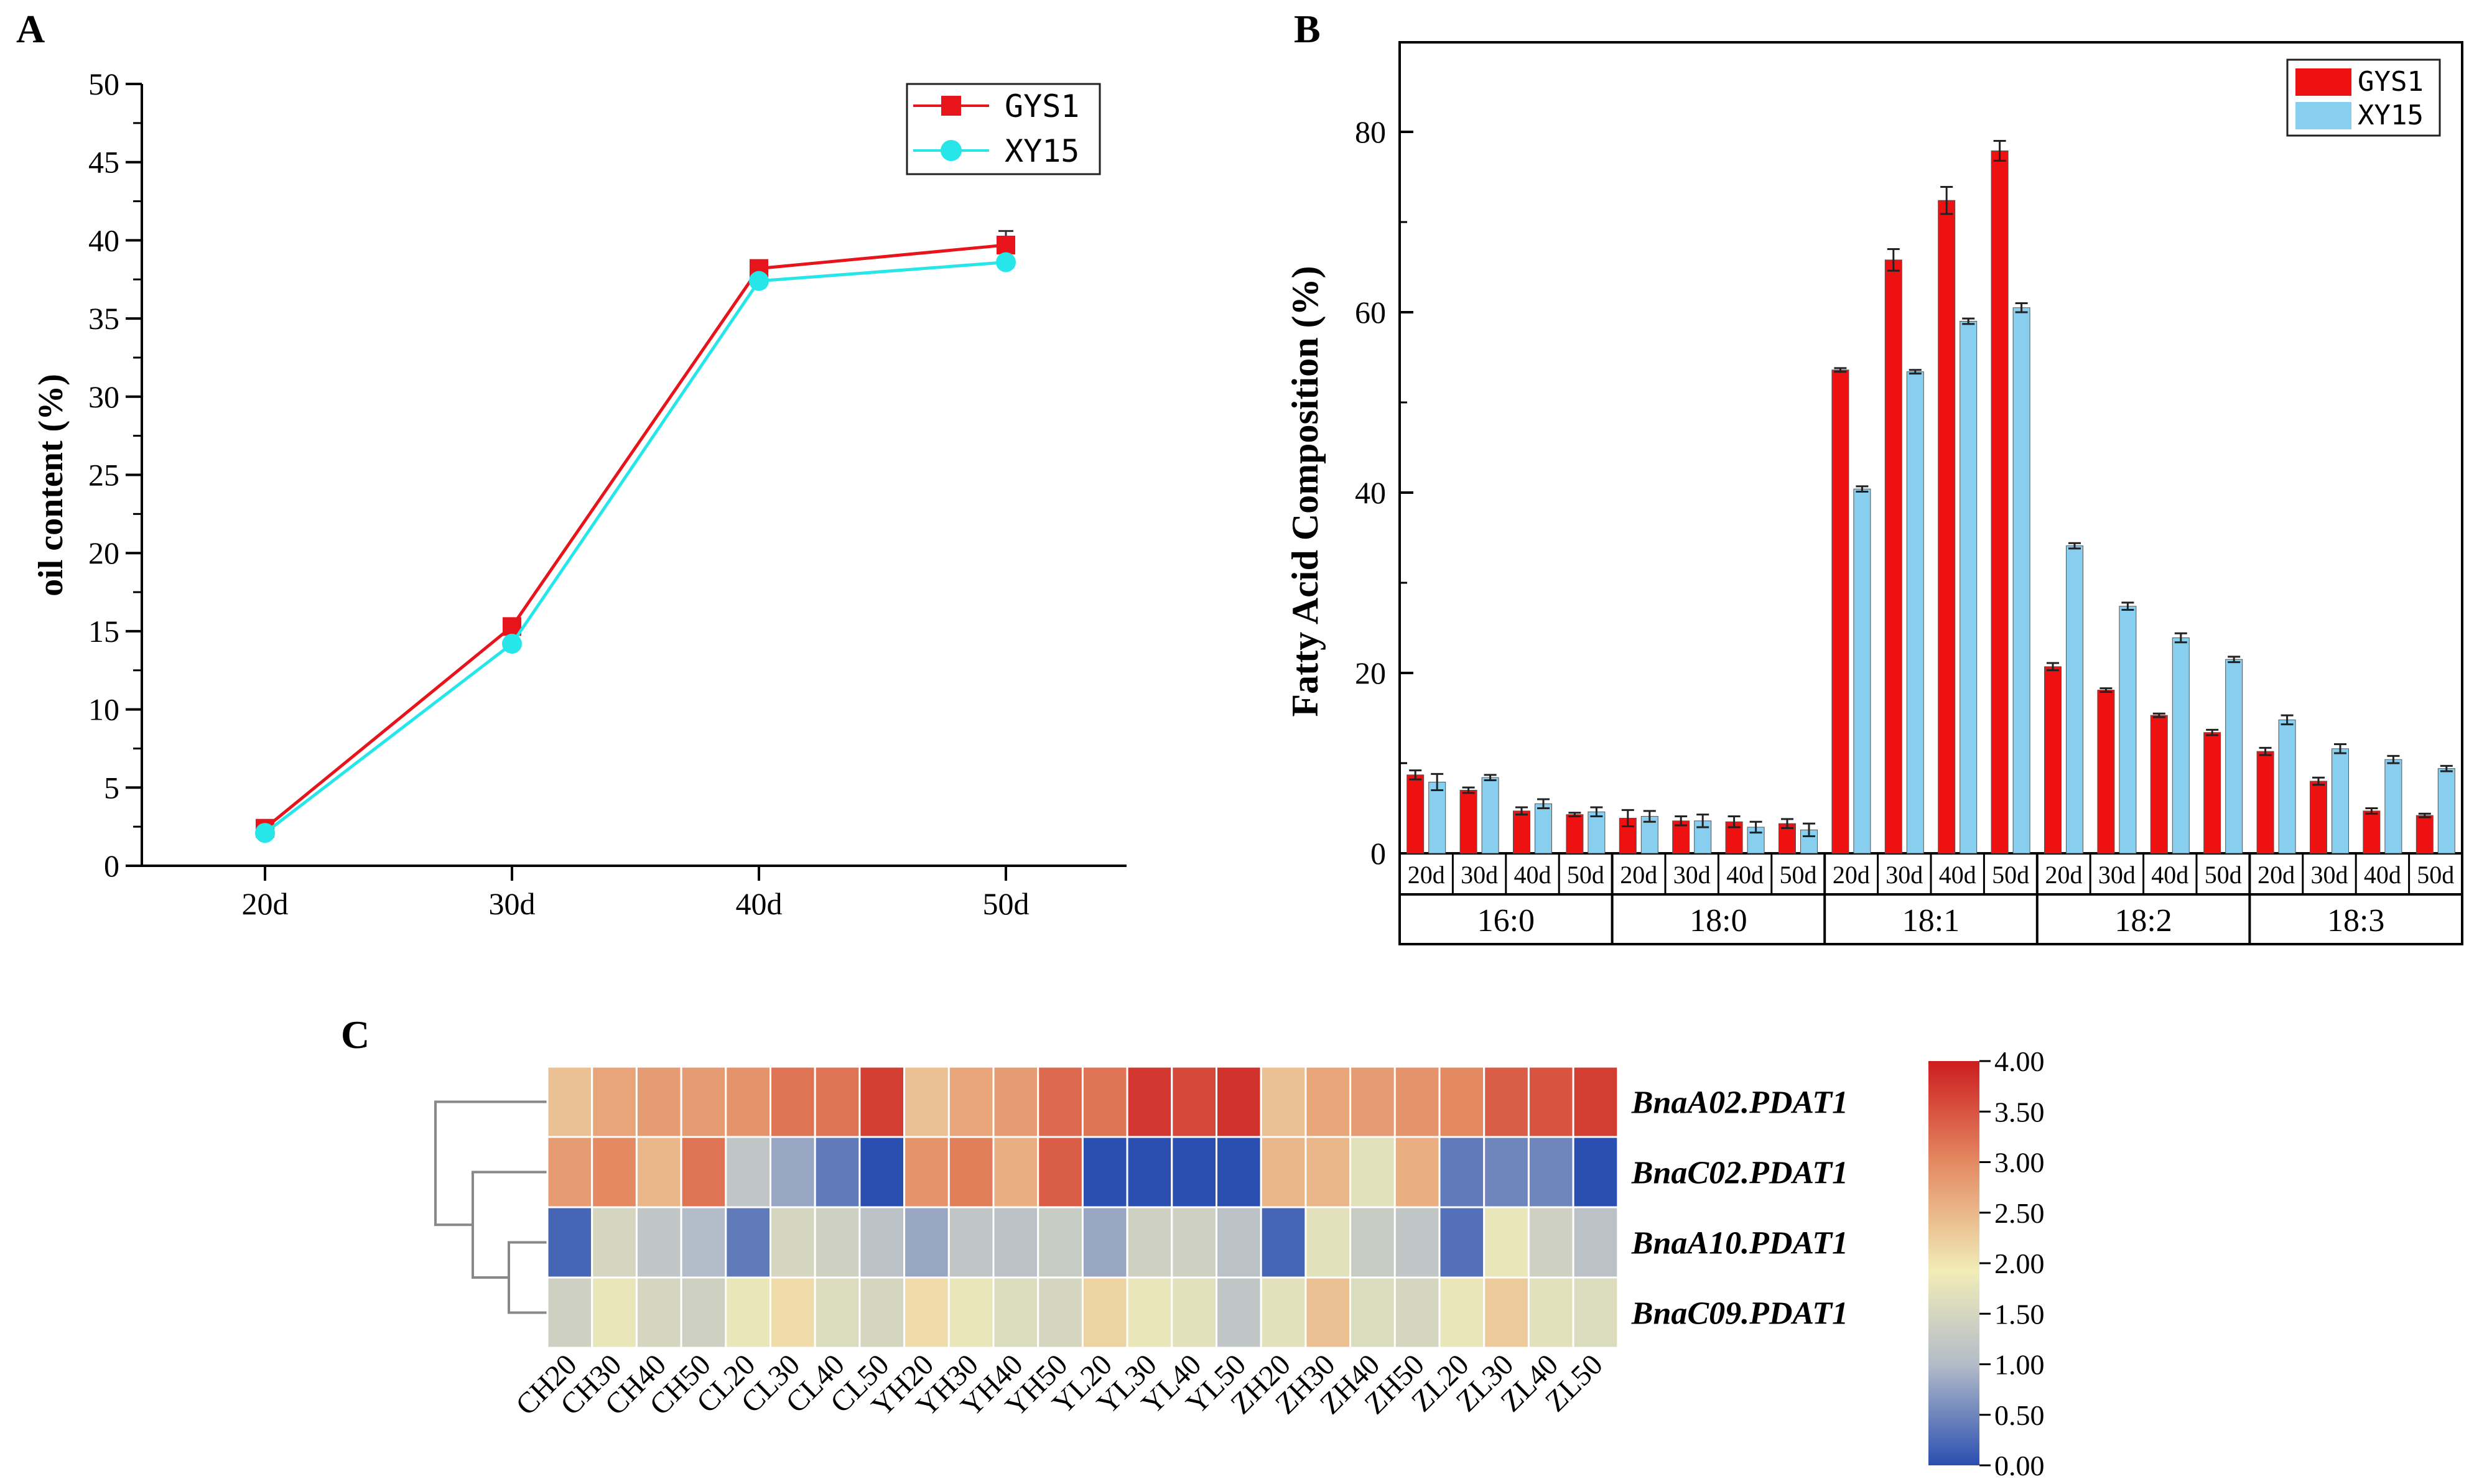 The width and height of the screenshot is (2469, 1484). I want to click on y-tick-label: 15, so click(103, 631).